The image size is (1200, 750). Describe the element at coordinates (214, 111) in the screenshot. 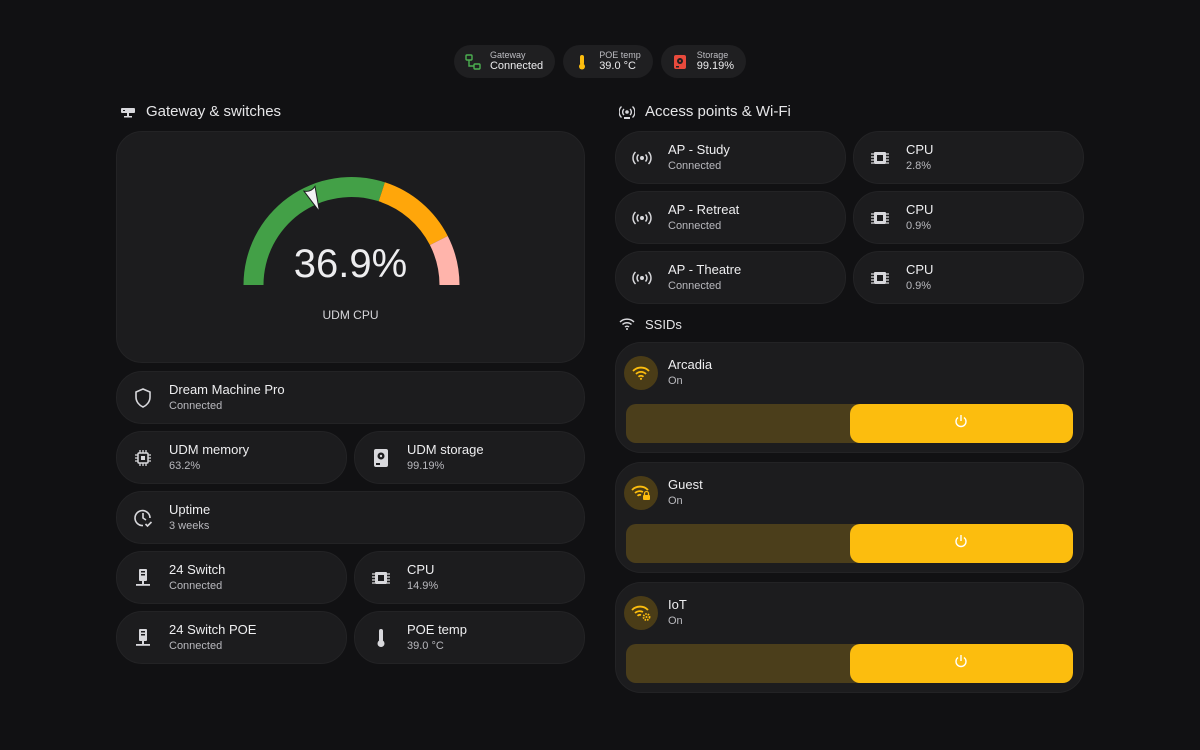

I see `section-title-text: Gateway & switches` at that location.